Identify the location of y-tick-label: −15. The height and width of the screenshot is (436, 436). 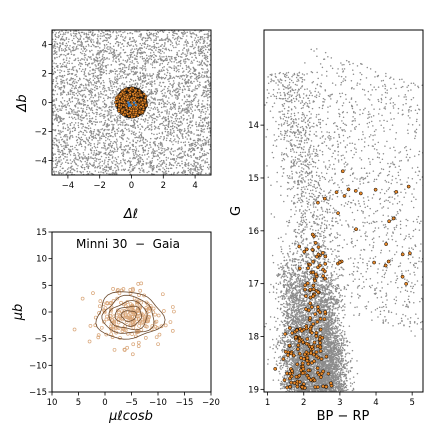
(38, 393).